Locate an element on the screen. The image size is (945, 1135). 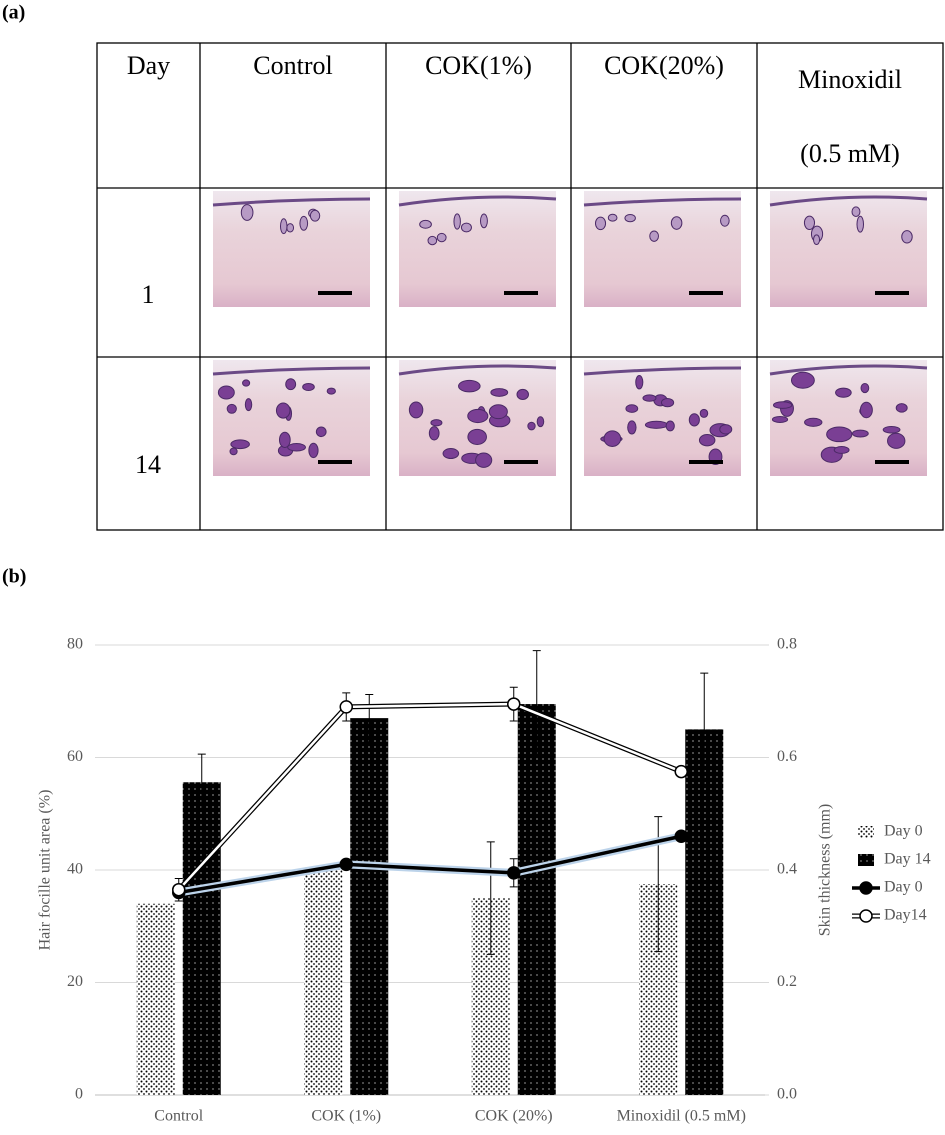
y2-axis-label: Skin thickness (mm) is located at coordinates (825, 870).